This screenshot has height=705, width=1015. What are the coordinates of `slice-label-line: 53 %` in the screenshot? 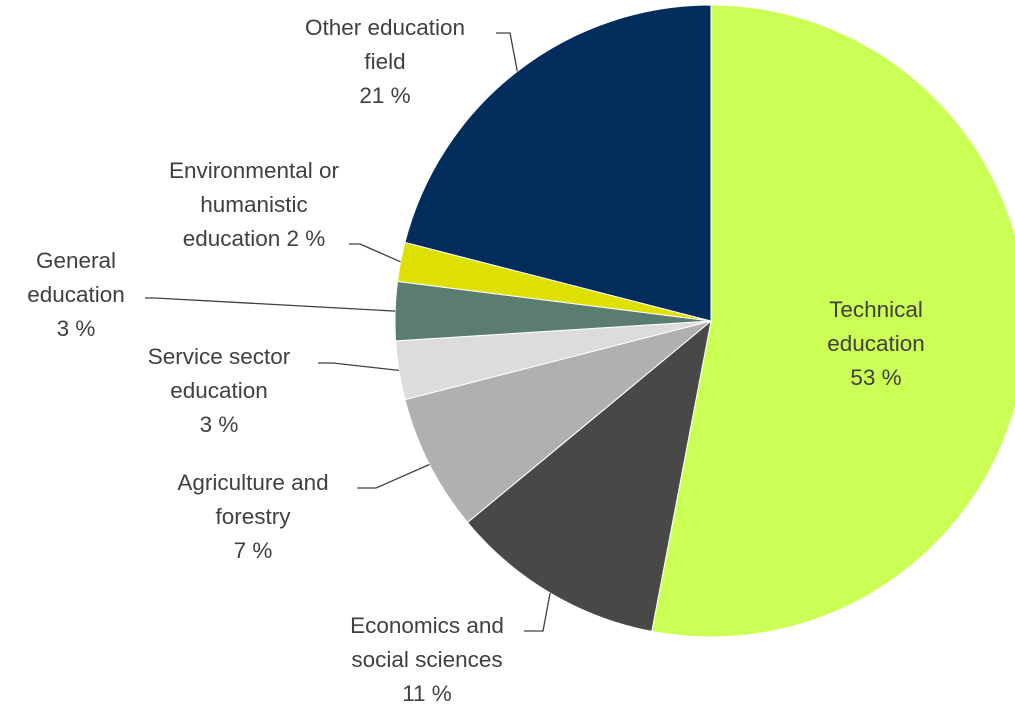 It's located at (875, 377).